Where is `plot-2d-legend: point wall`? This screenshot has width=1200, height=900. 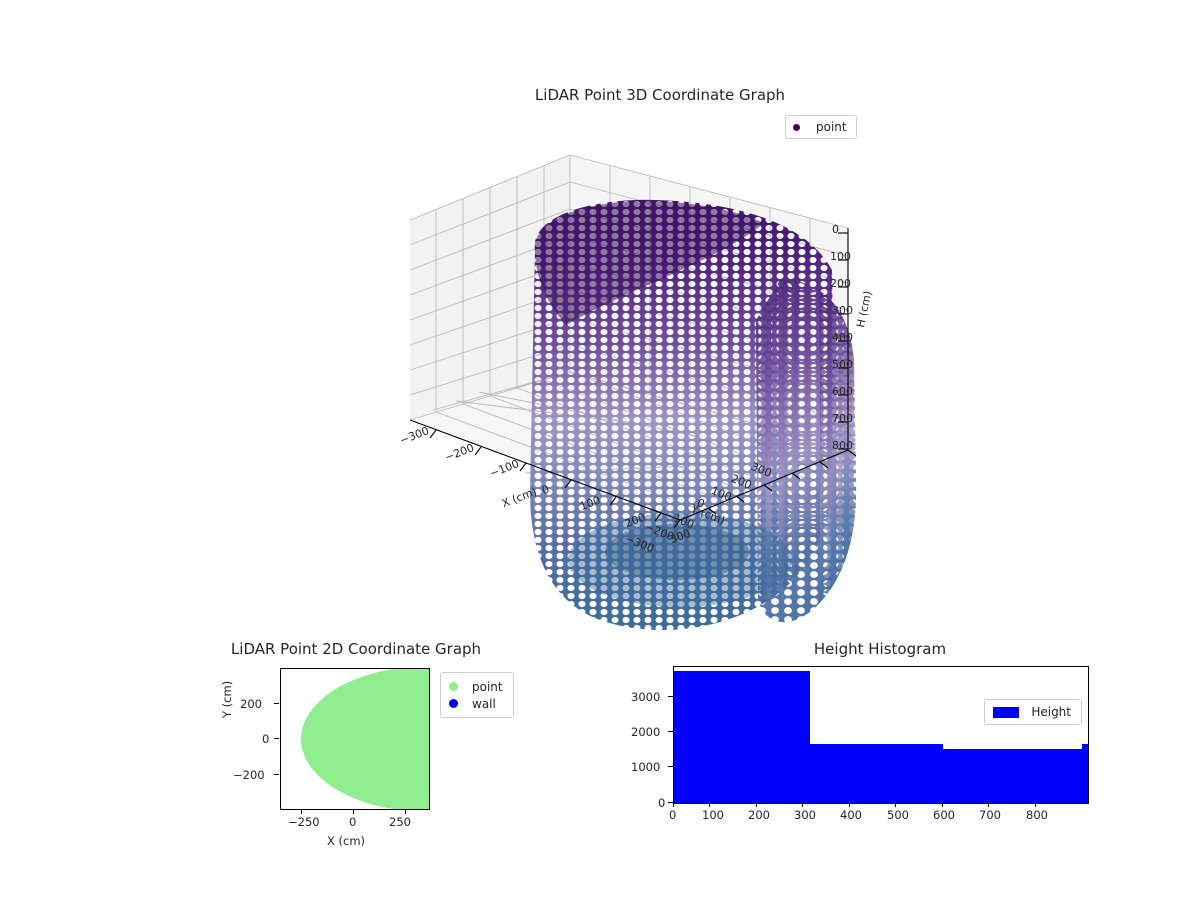
plot-2d-legend: point wall is located at coordinates (477, 695).